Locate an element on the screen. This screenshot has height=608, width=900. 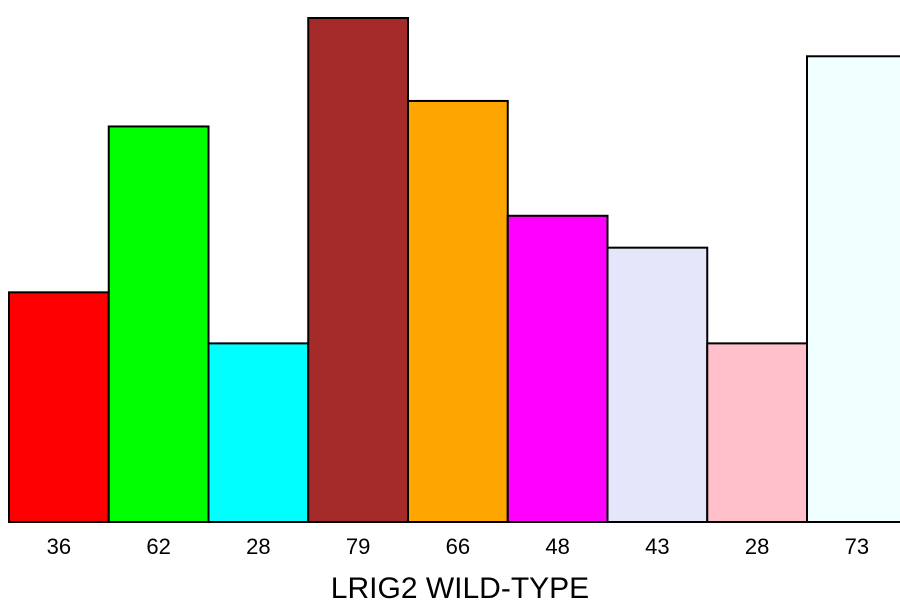
x-tick-label-4: 79 is located at coordinates (358, 546).